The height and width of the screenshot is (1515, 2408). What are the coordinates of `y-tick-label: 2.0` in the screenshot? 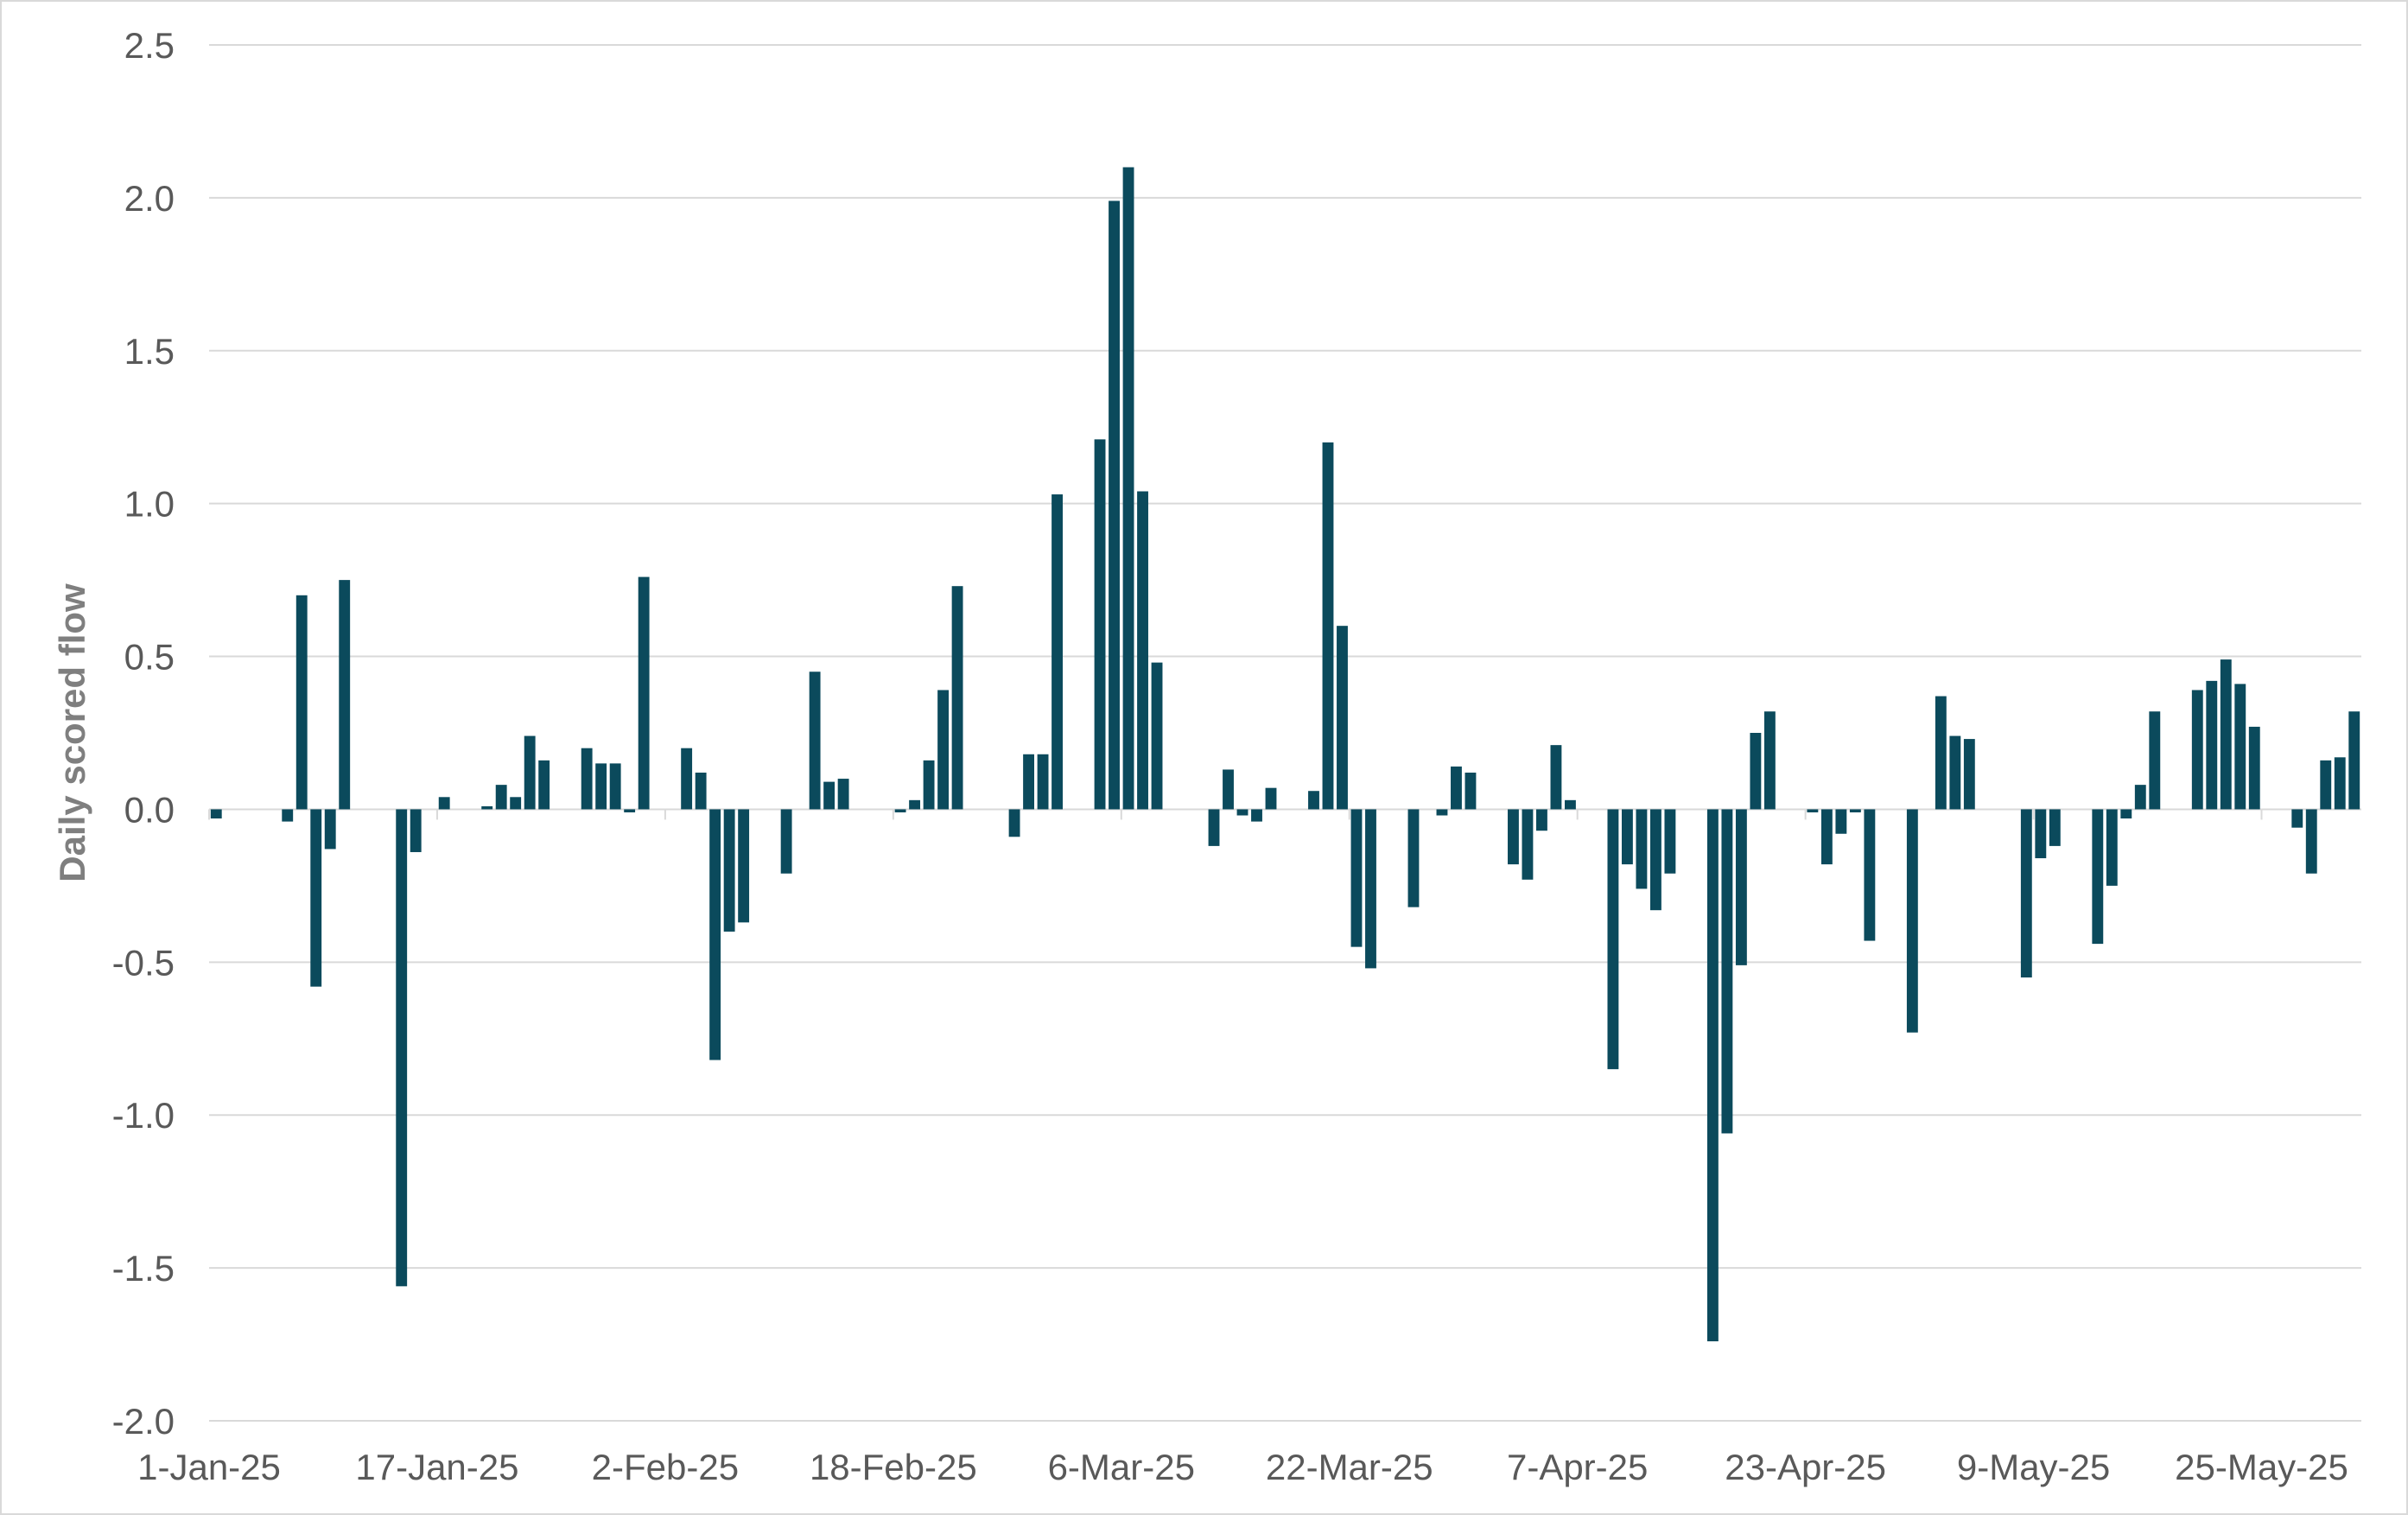 It's located at (149, 198).